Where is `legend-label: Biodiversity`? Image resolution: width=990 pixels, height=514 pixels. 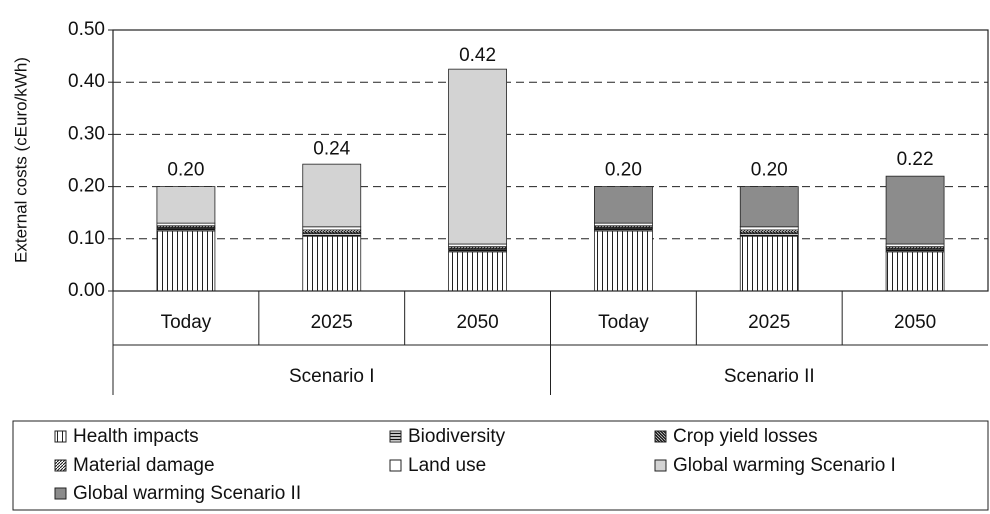 legend-label: Biodiversity is located at coordinates (457, 436).